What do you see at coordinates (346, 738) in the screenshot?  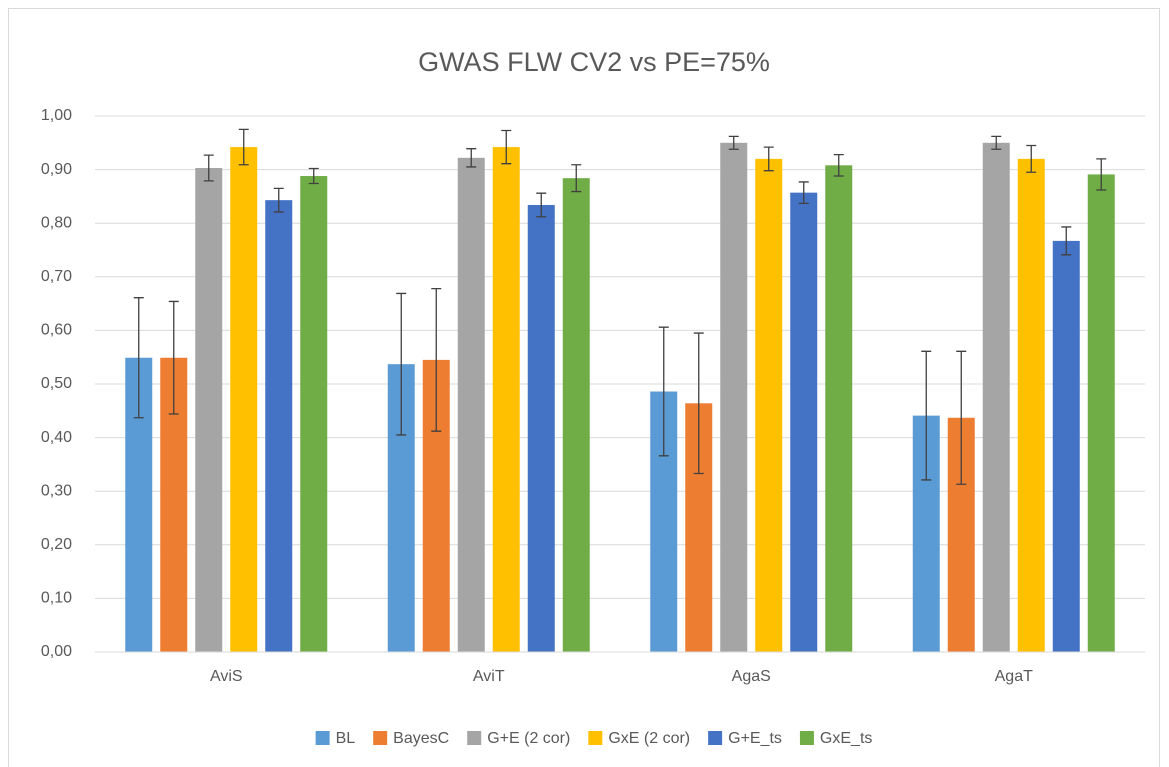 I see `legend-label: BL` at bounding box center [346, 738].